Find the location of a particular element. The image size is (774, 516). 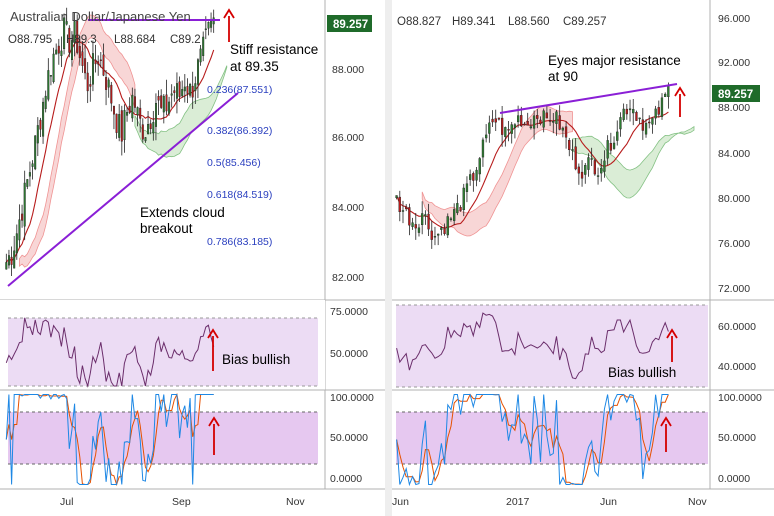

left-stoch-pane is located at coordinates (161, 439).